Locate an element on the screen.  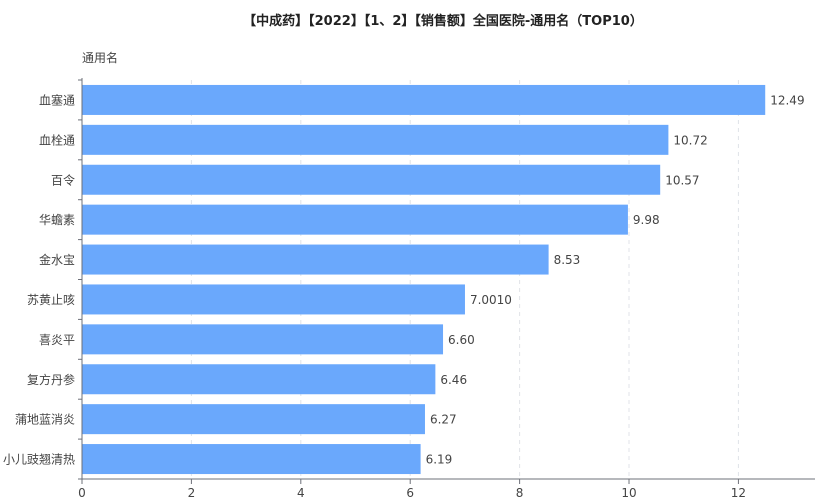
x-tick-label: 0 is located at coordinates (82, 493).